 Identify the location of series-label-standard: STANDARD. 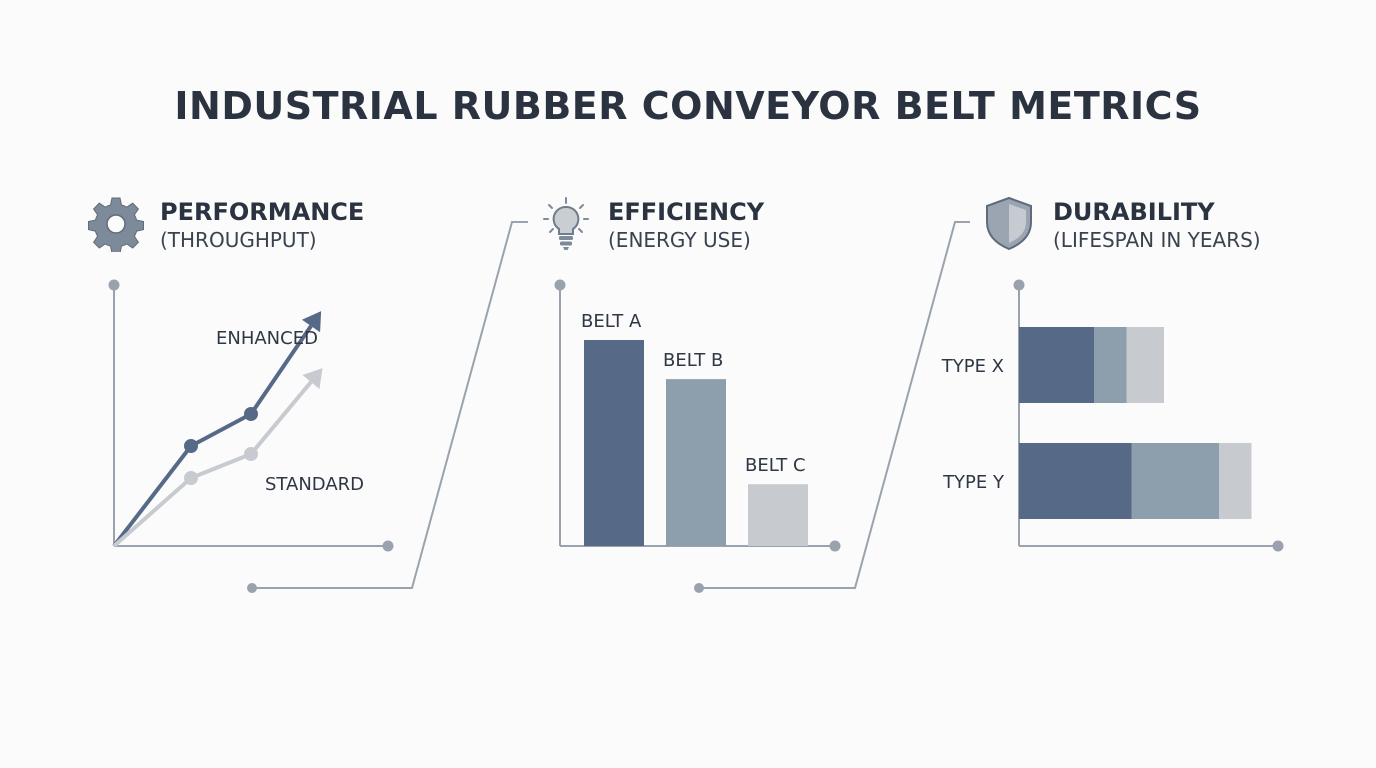
(314, 484).